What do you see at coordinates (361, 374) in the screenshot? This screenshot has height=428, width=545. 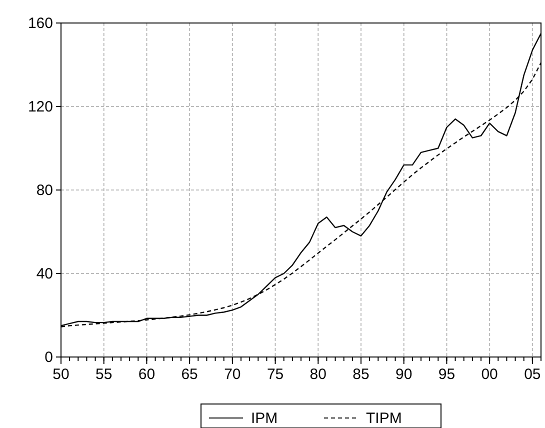 I see `x-tick-label: 85` at bounding box center [361, 374].